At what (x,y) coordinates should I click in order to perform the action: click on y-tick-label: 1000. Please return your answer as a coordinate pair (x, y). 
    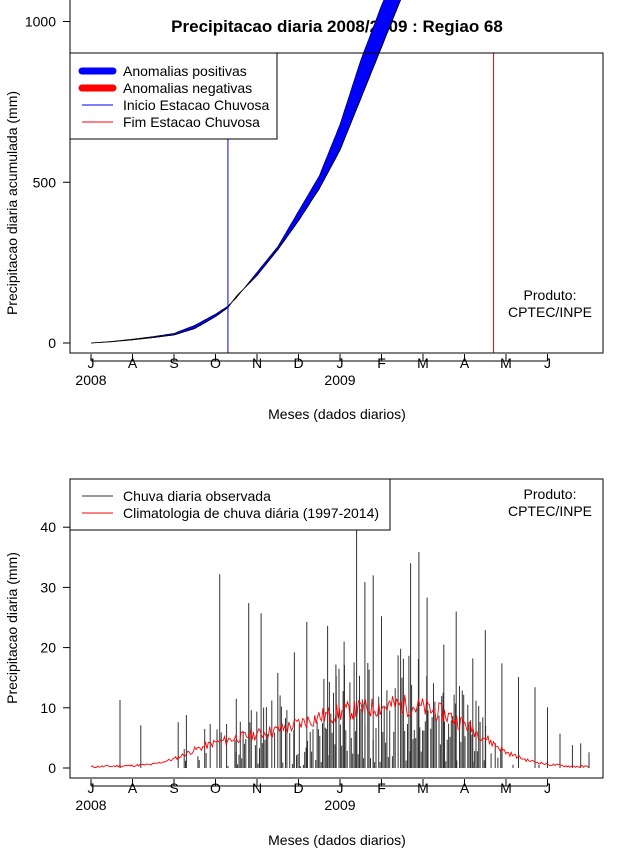
    Looking at the image, I should click on (40, 22).